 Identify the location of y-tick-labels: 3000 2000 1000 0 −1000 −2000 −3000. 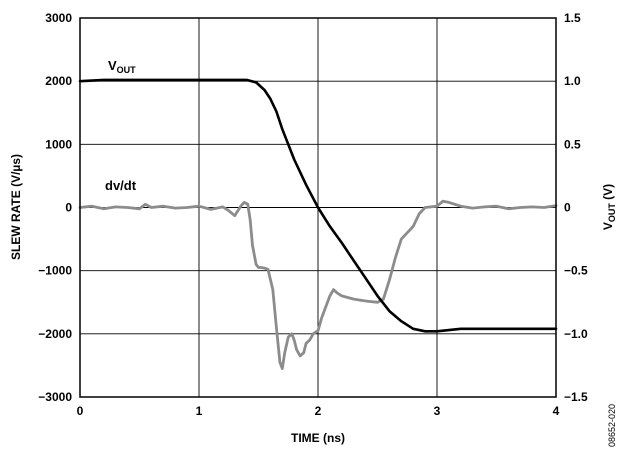
(55, 207).